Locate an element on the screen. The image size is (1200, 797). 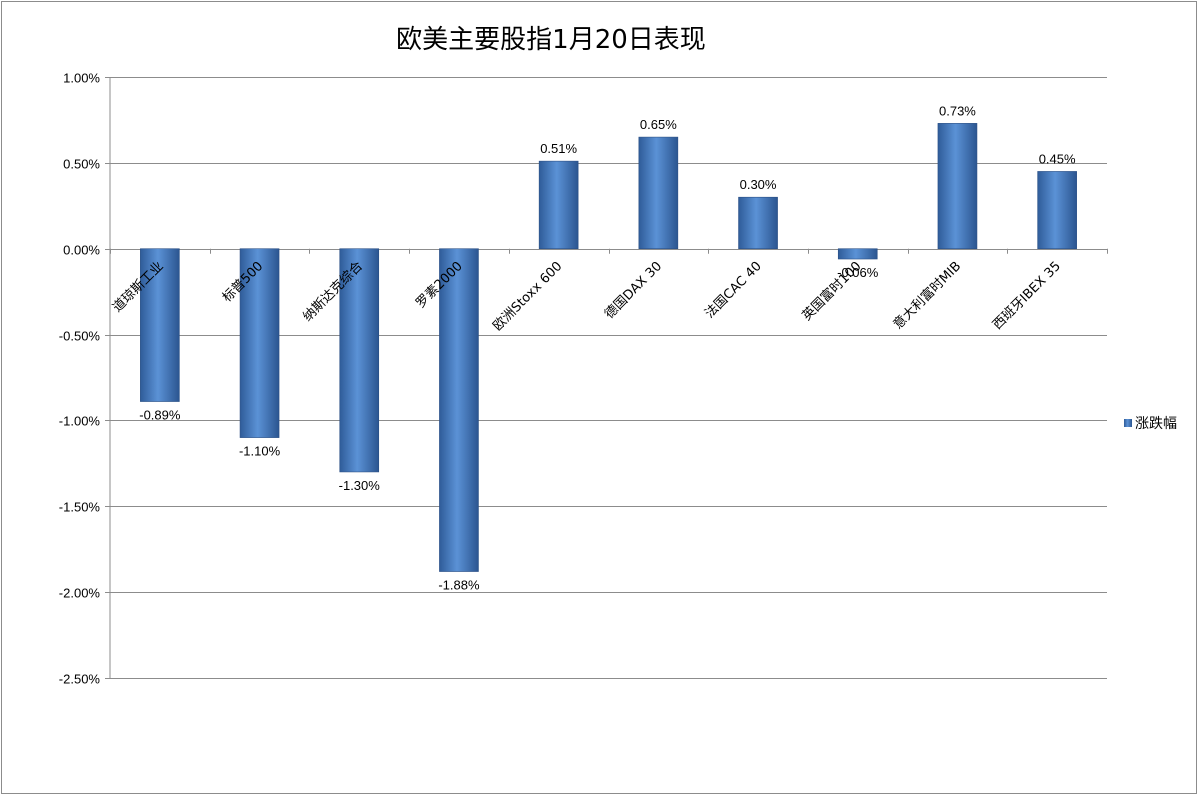
data-label: -1.10% is located at coordinates (260, 451).